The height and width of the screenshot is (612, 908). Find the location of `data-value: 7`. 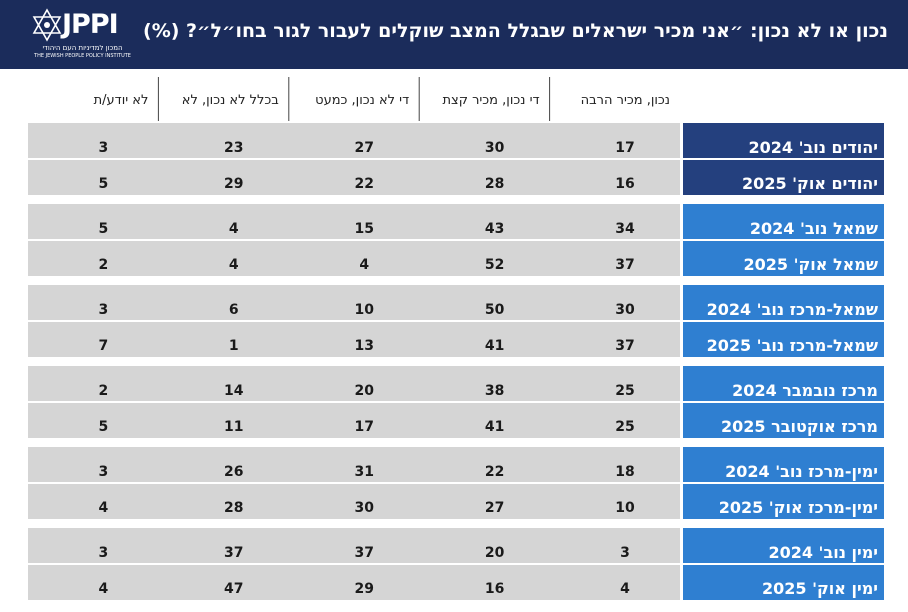

data-value: 7 is located at coordinates (104, 346).